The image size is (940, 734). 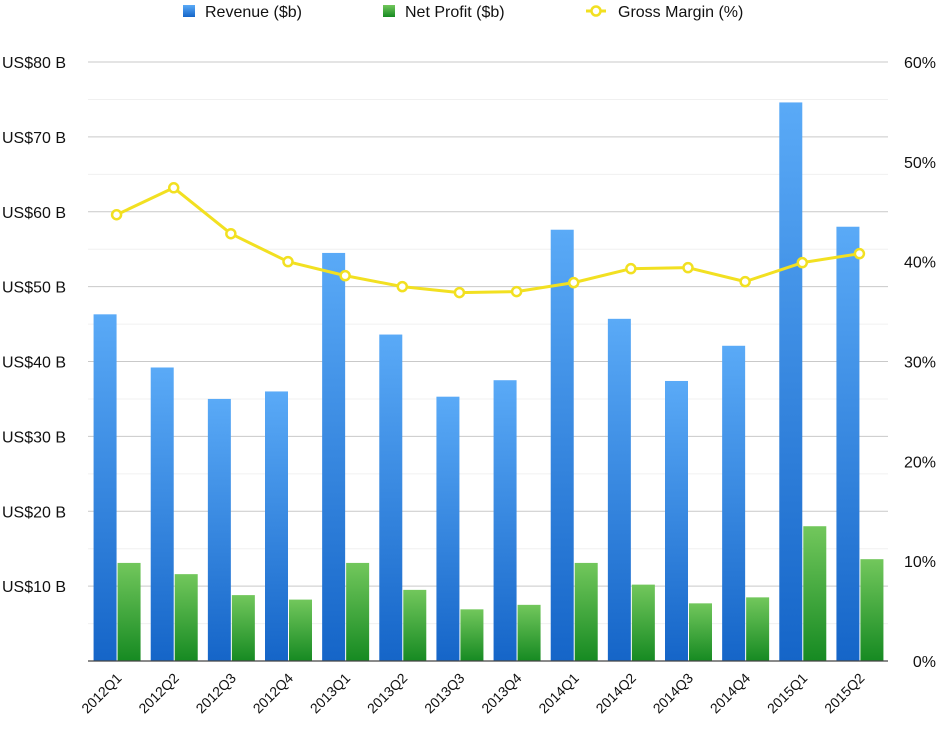 What do you see at coordinates (844, 693) in the screenshot?
I see `x-tick-label: 2015Q2` at bounding box center [844, 693].